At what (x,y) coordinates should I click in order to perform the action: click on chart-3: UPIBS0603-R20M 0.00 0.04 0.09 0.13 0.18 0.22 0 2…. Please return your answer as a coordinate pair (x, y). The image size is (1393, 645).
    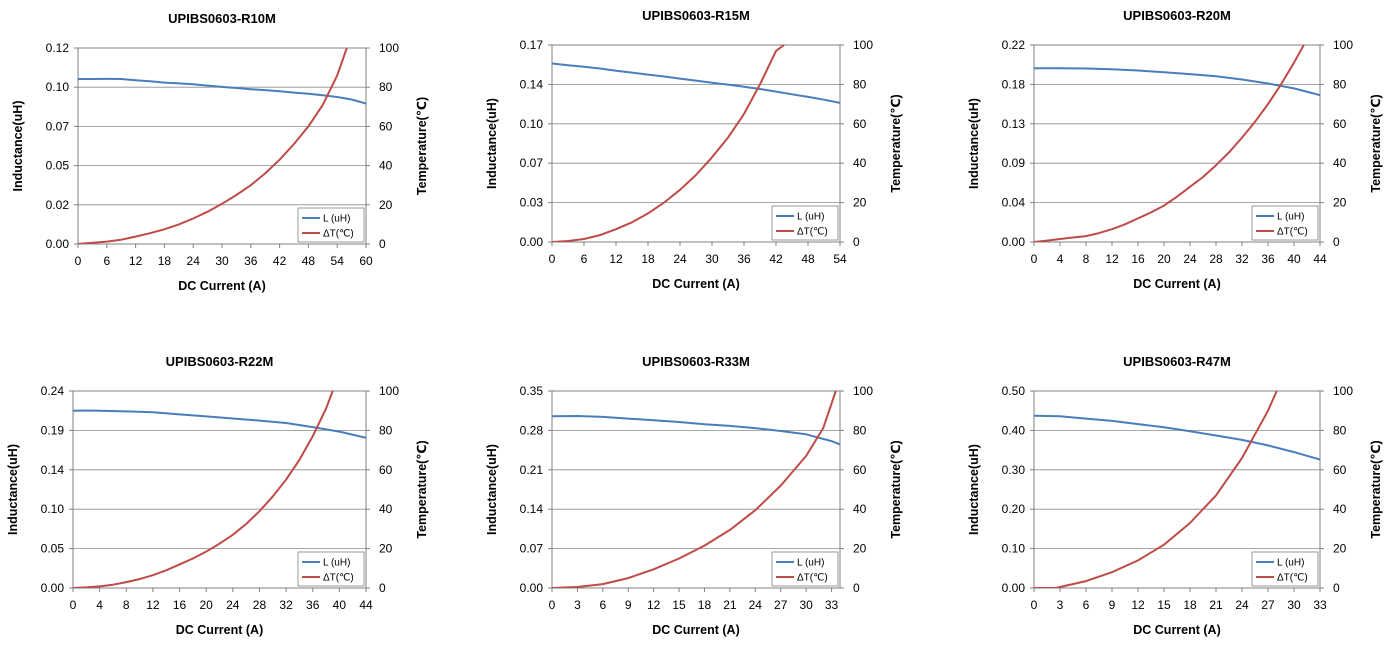
    Looking at the image, I should click on (1175, 149).